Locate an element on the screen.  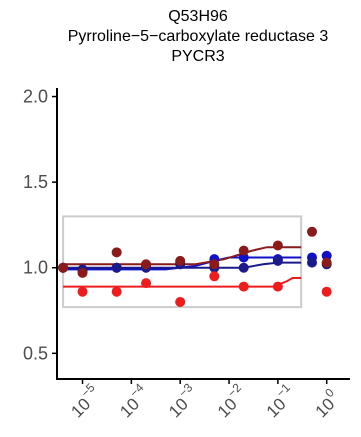
x-tick-label-4: 10−2 is located at coordinates (229, 400).